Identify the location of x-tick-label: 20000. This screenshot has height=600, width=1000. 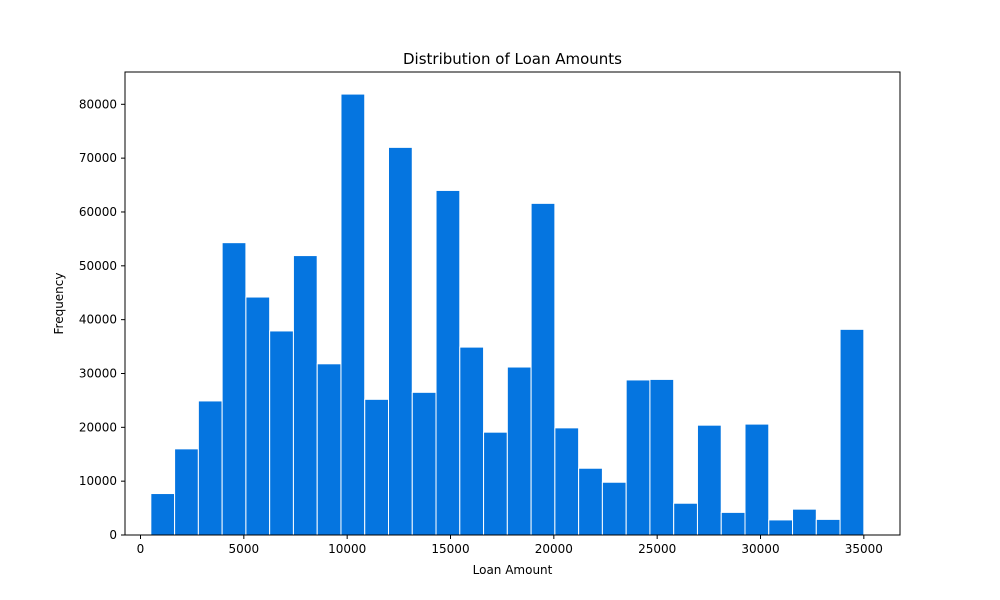
(554, 549).